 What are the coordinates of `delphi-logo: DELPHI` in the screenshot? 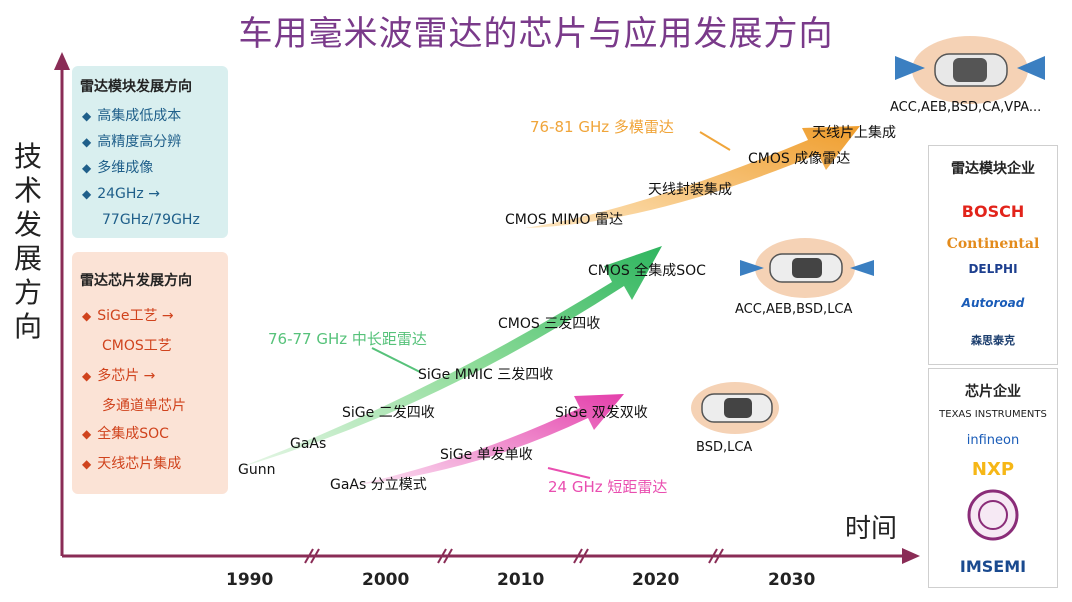 It's located at (993, 269).